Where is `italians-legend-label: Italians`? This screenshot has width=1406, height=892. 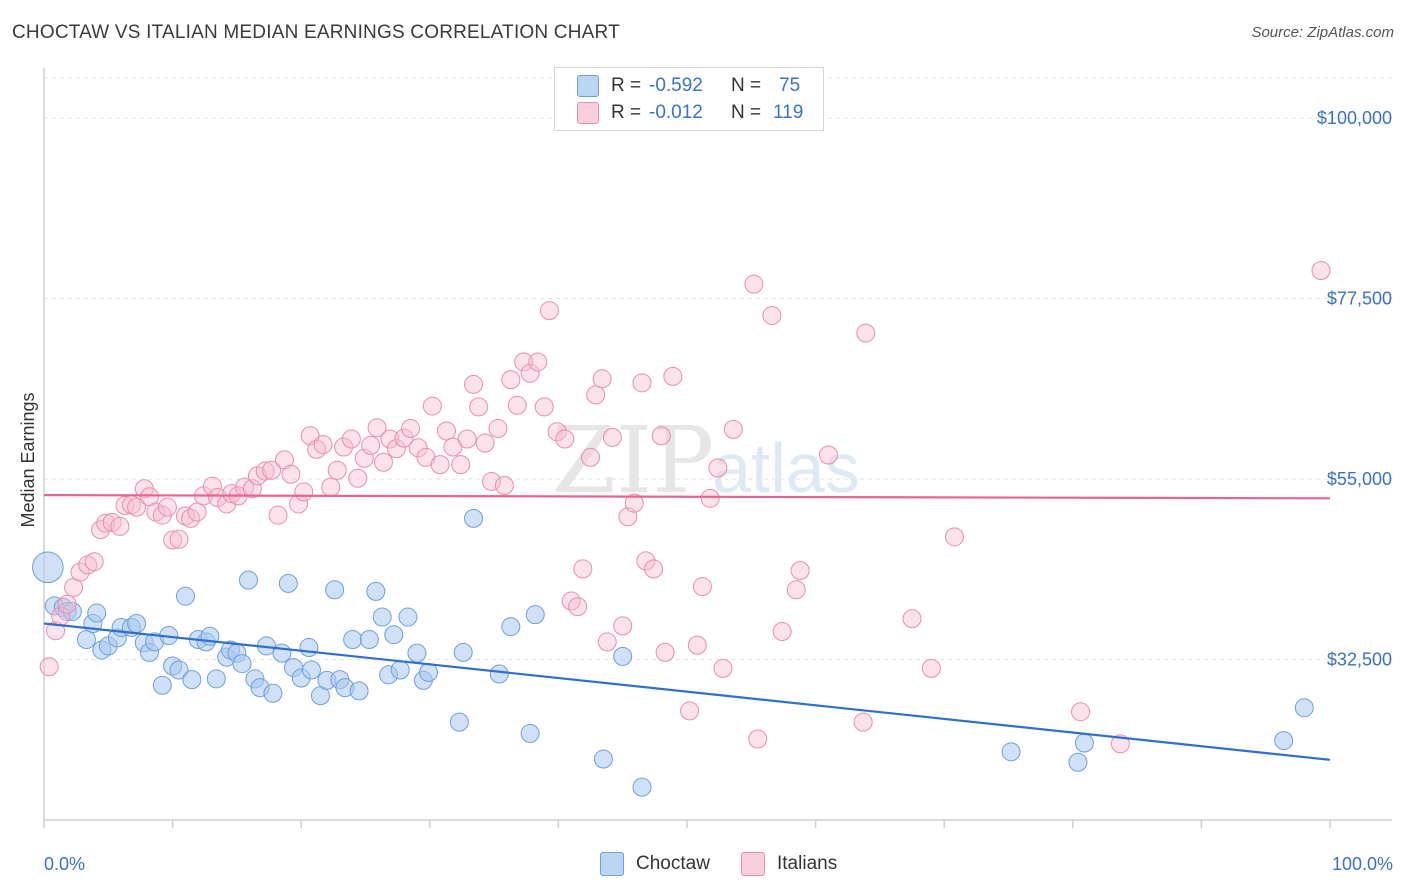 italians-legend-label: Italians is located at coordinates (807, 863).